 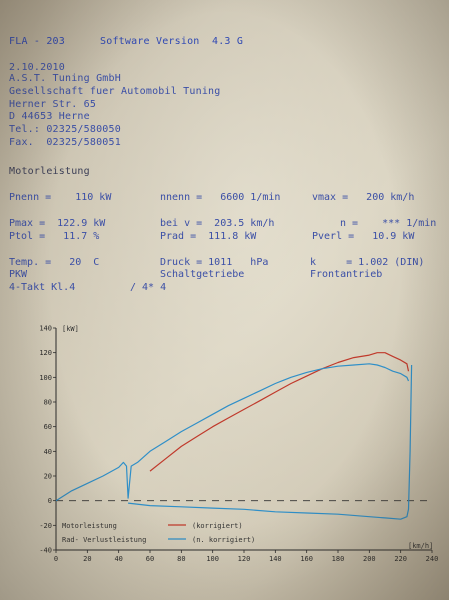 I want to click on company-city: D 44653 Herne, so click(x=49, y=116).